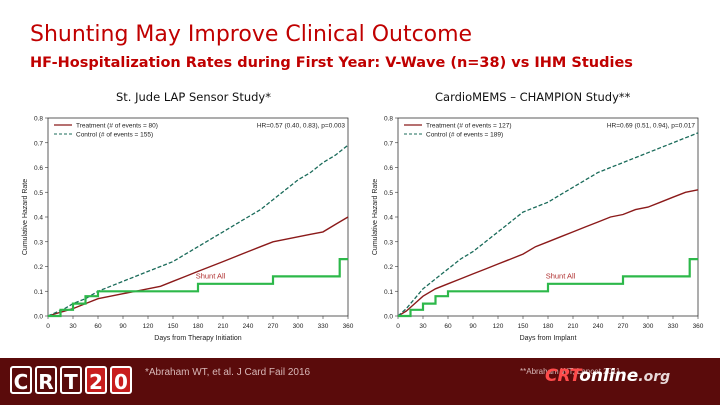  Describe the element at coordinates (448, 326) in the screenshot. I see `right-xtick-label: 60` at that location.